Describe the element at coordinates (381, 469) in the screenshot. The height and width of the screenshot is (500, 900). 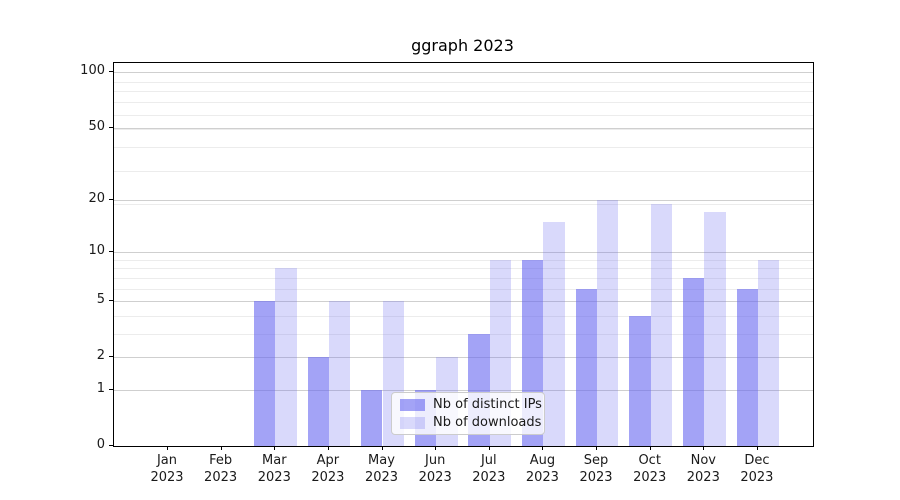
I see `x-tick-label: May 2023` at that location.